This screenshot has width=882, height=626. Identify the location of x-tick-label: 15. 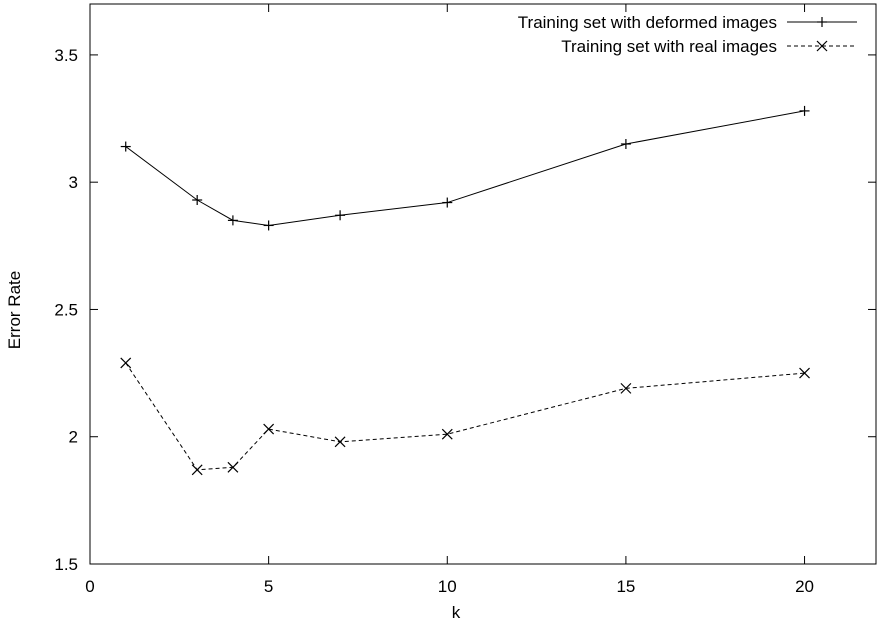
(625, 586).